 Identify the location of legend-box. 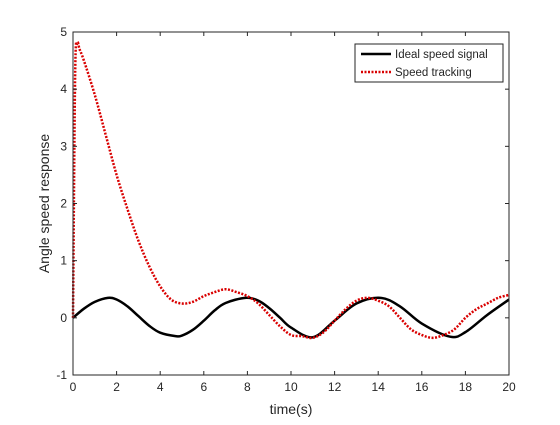
(429, 63).